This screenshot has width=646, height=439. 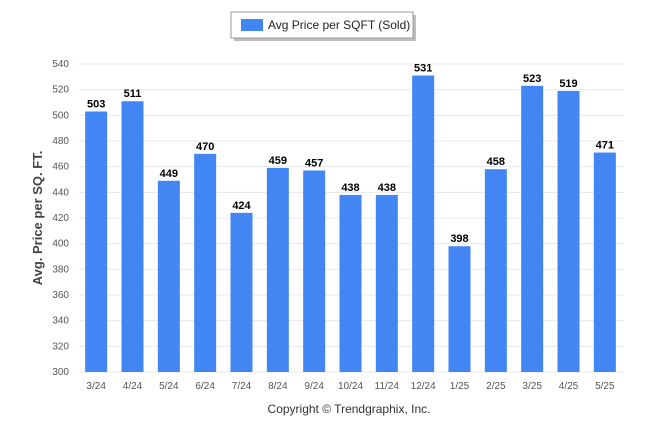 I want to click on data-label: 458, so click(x=496, y=162).